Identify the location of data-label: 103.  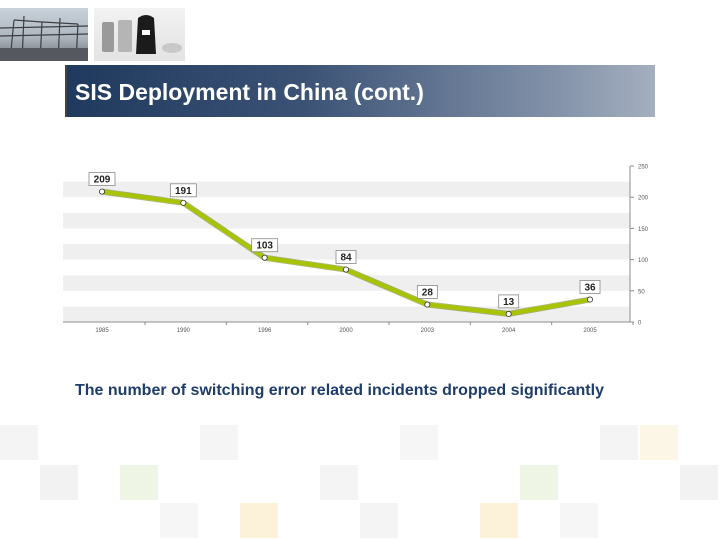
(264, 246).